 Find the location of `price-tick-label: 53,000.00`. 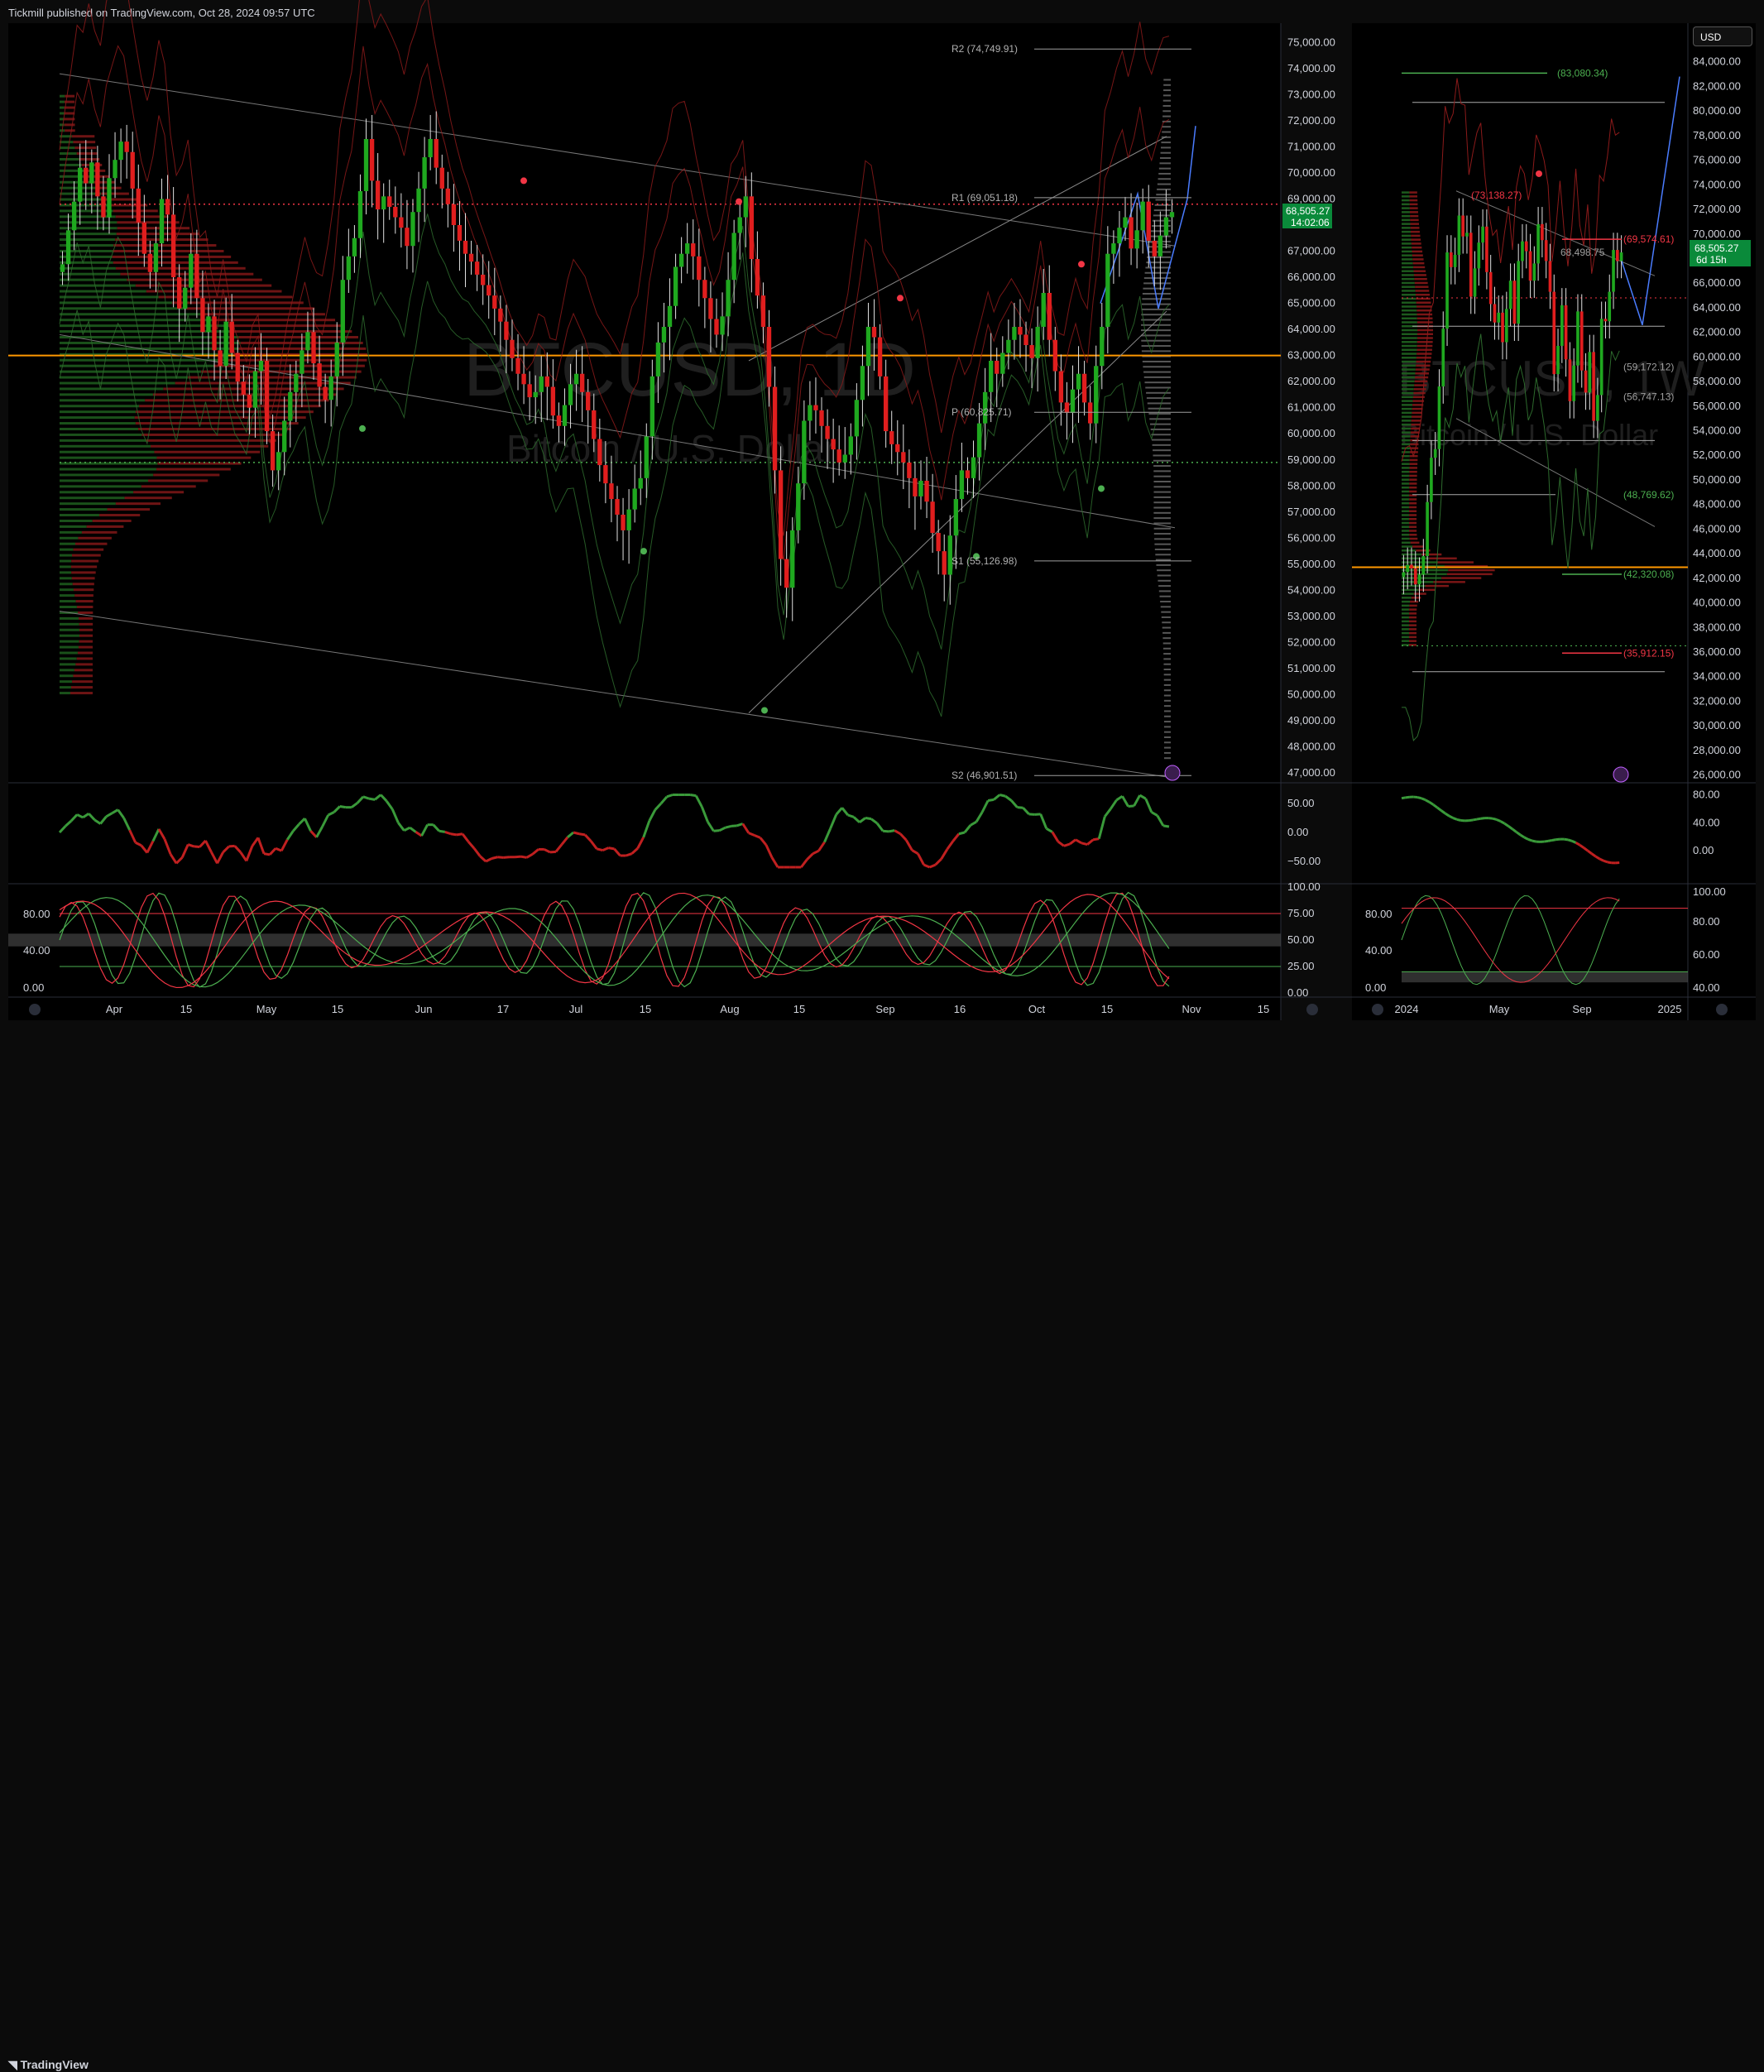

price-tick-label: 53,000.00 is located at coordinates (1311, 616).